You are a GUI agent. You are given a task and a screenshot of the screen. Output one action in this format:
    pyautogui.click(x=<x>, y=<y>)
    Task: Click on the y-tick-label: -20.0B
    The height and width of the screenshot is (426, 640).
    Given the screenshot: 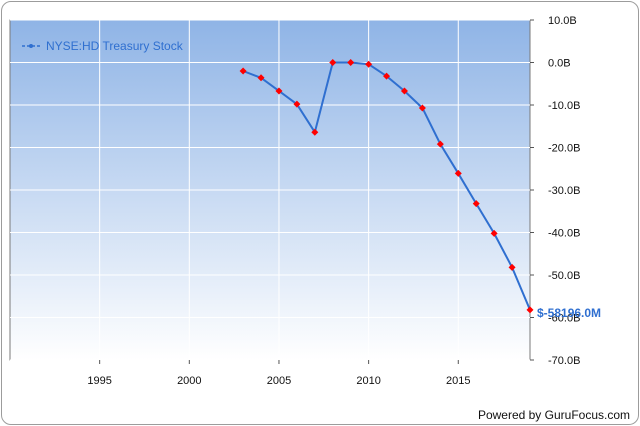 What is the action you would take?
    pyautogui.click(x=564, y=149)
    